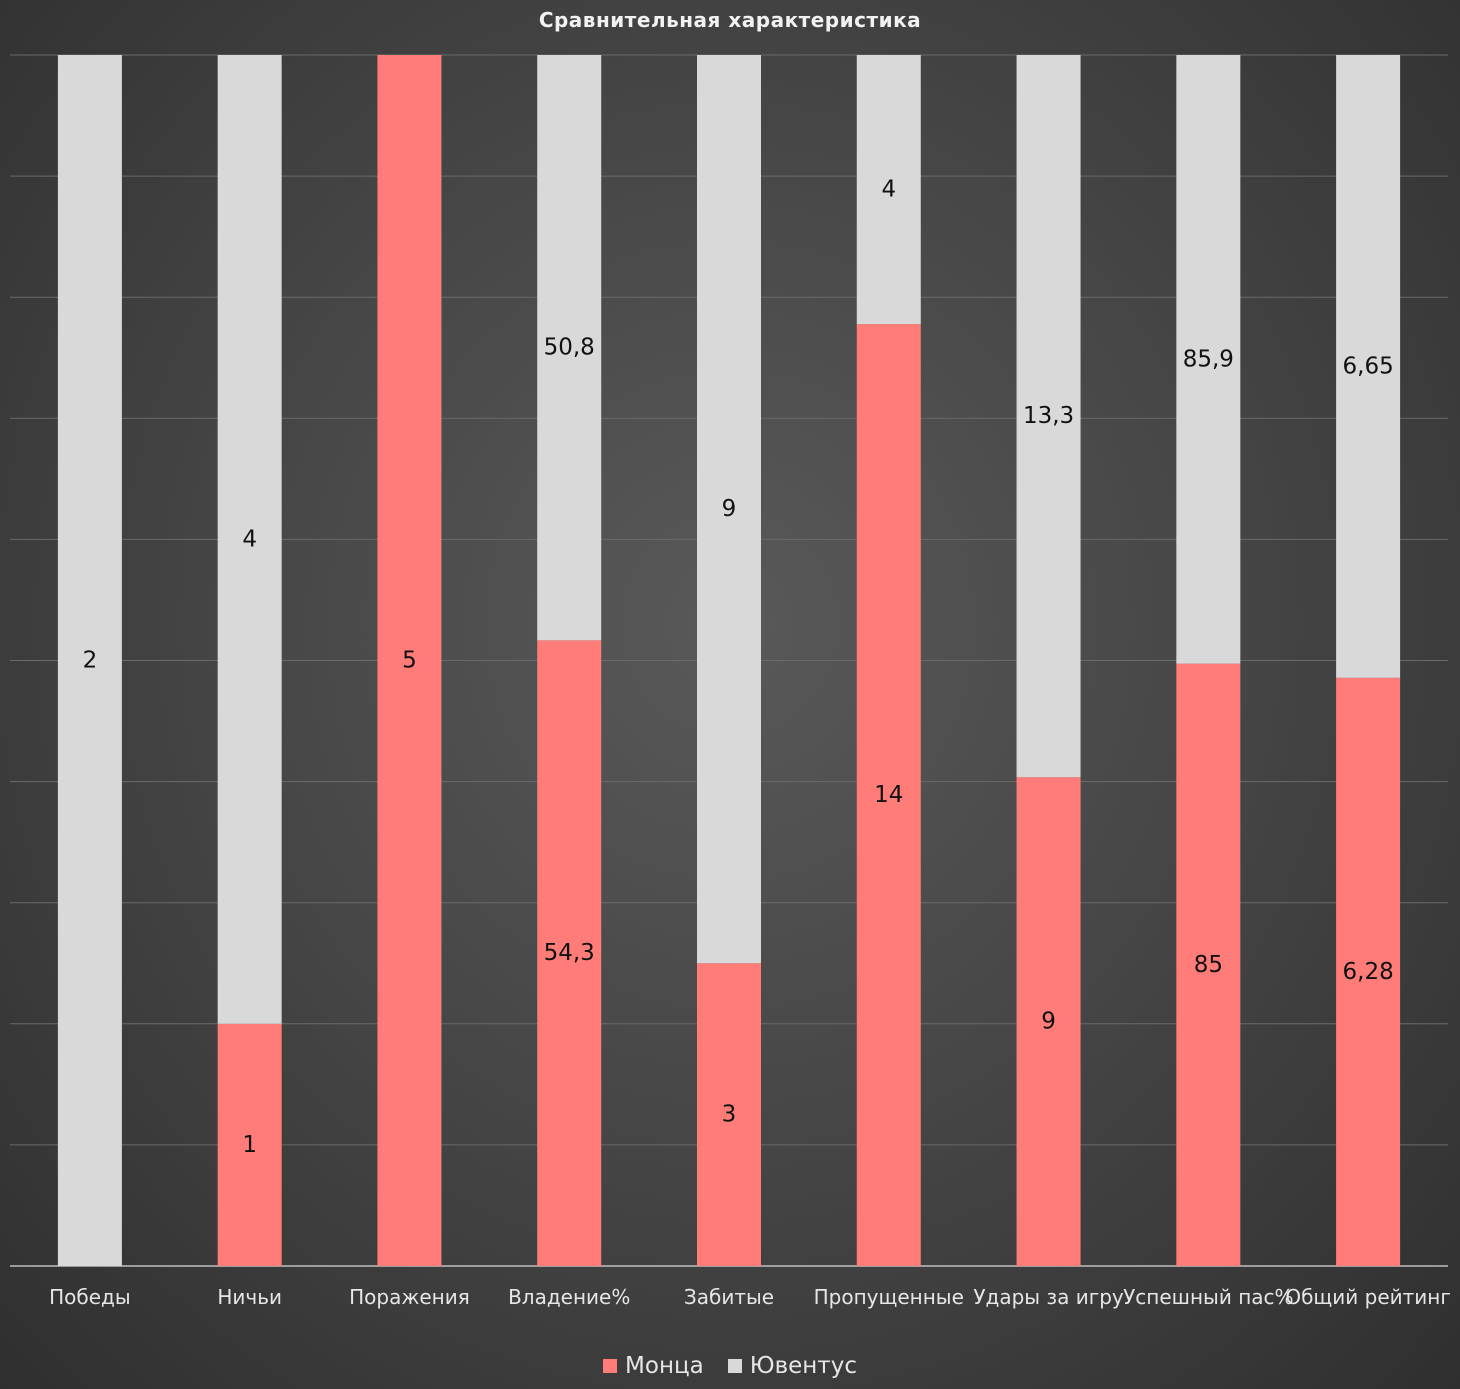 Image resolution: width=1460 pixels, height=1389 pixels. Describe the element at coordinates (1048, 1297) in the screenshot. I see `x-tick-label: Удары за игру` at that location.